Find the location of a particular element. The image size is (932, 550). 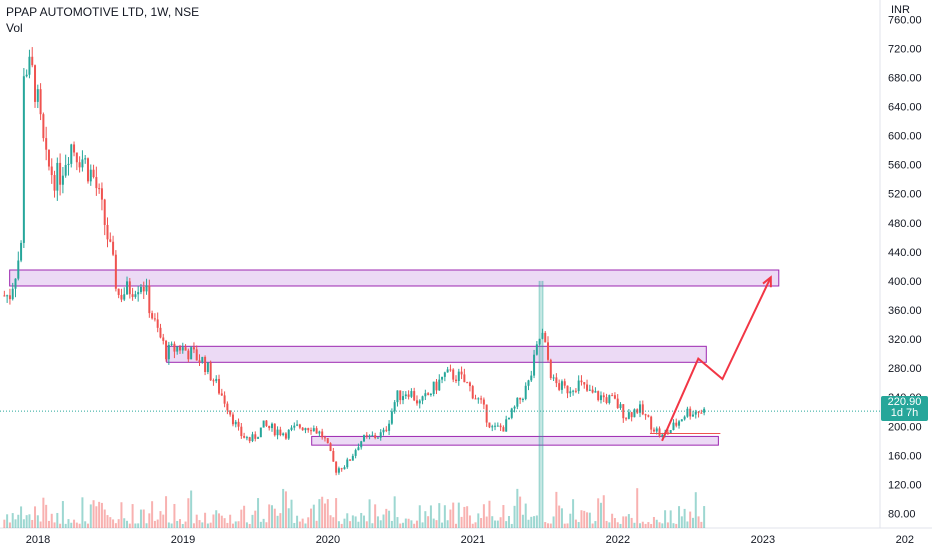

volume-indicator-label: Vol is located at coordinates (14, 28).